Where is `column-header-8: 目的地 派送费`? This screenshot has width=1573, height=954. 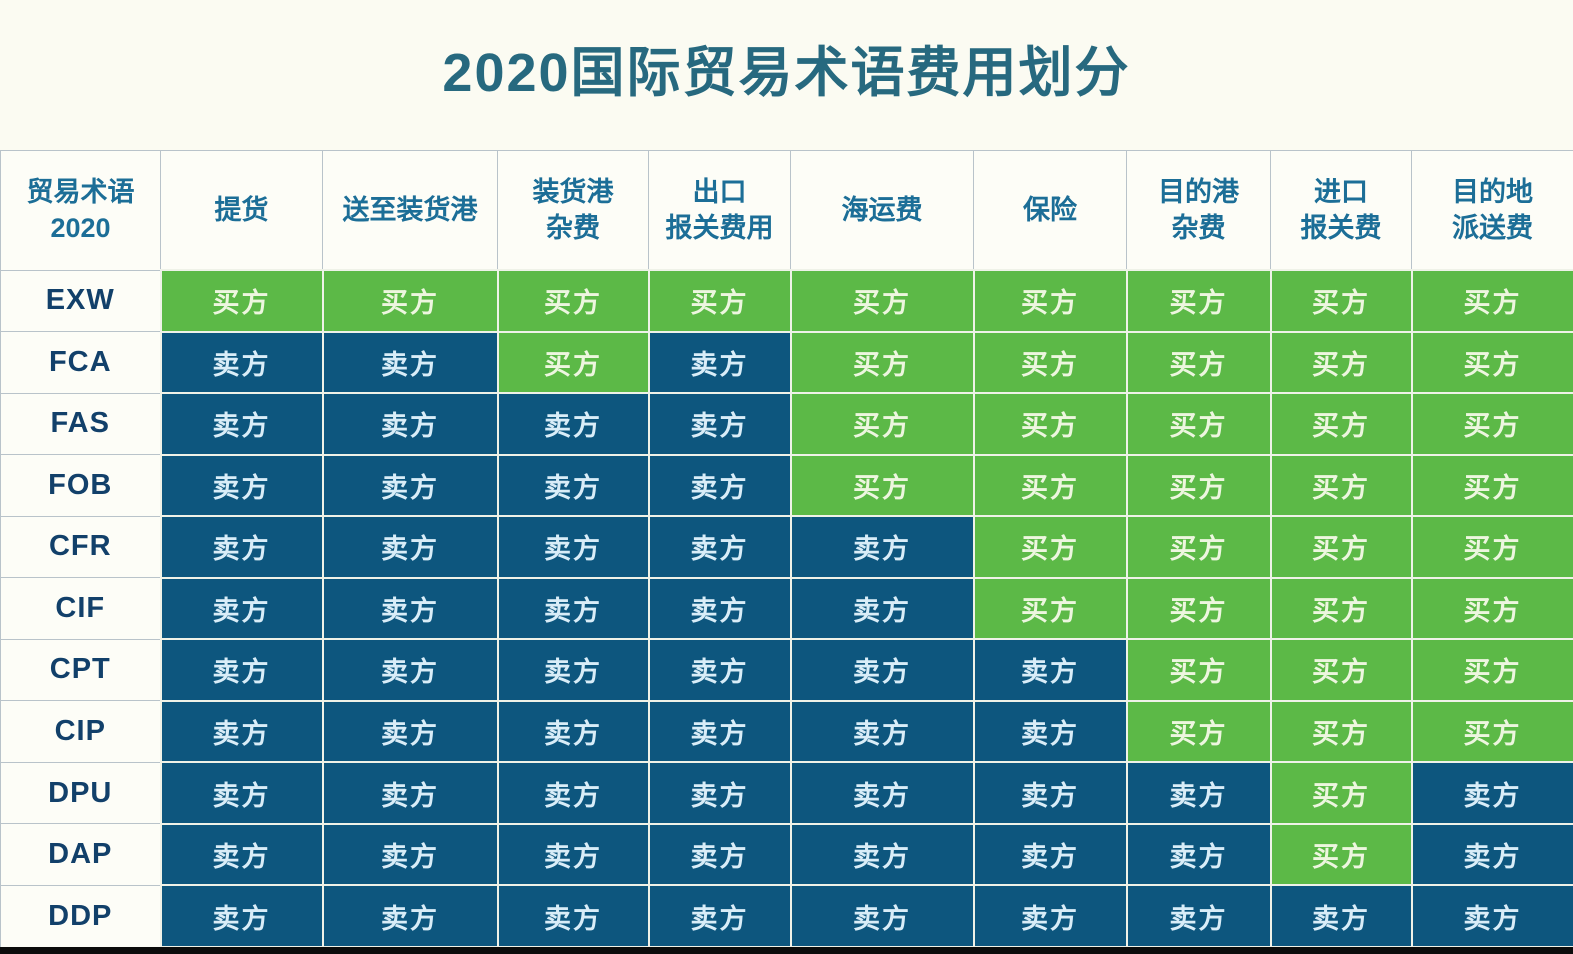
column-header-8: 目的地 派送费 is located at coordinates (1492, 210).